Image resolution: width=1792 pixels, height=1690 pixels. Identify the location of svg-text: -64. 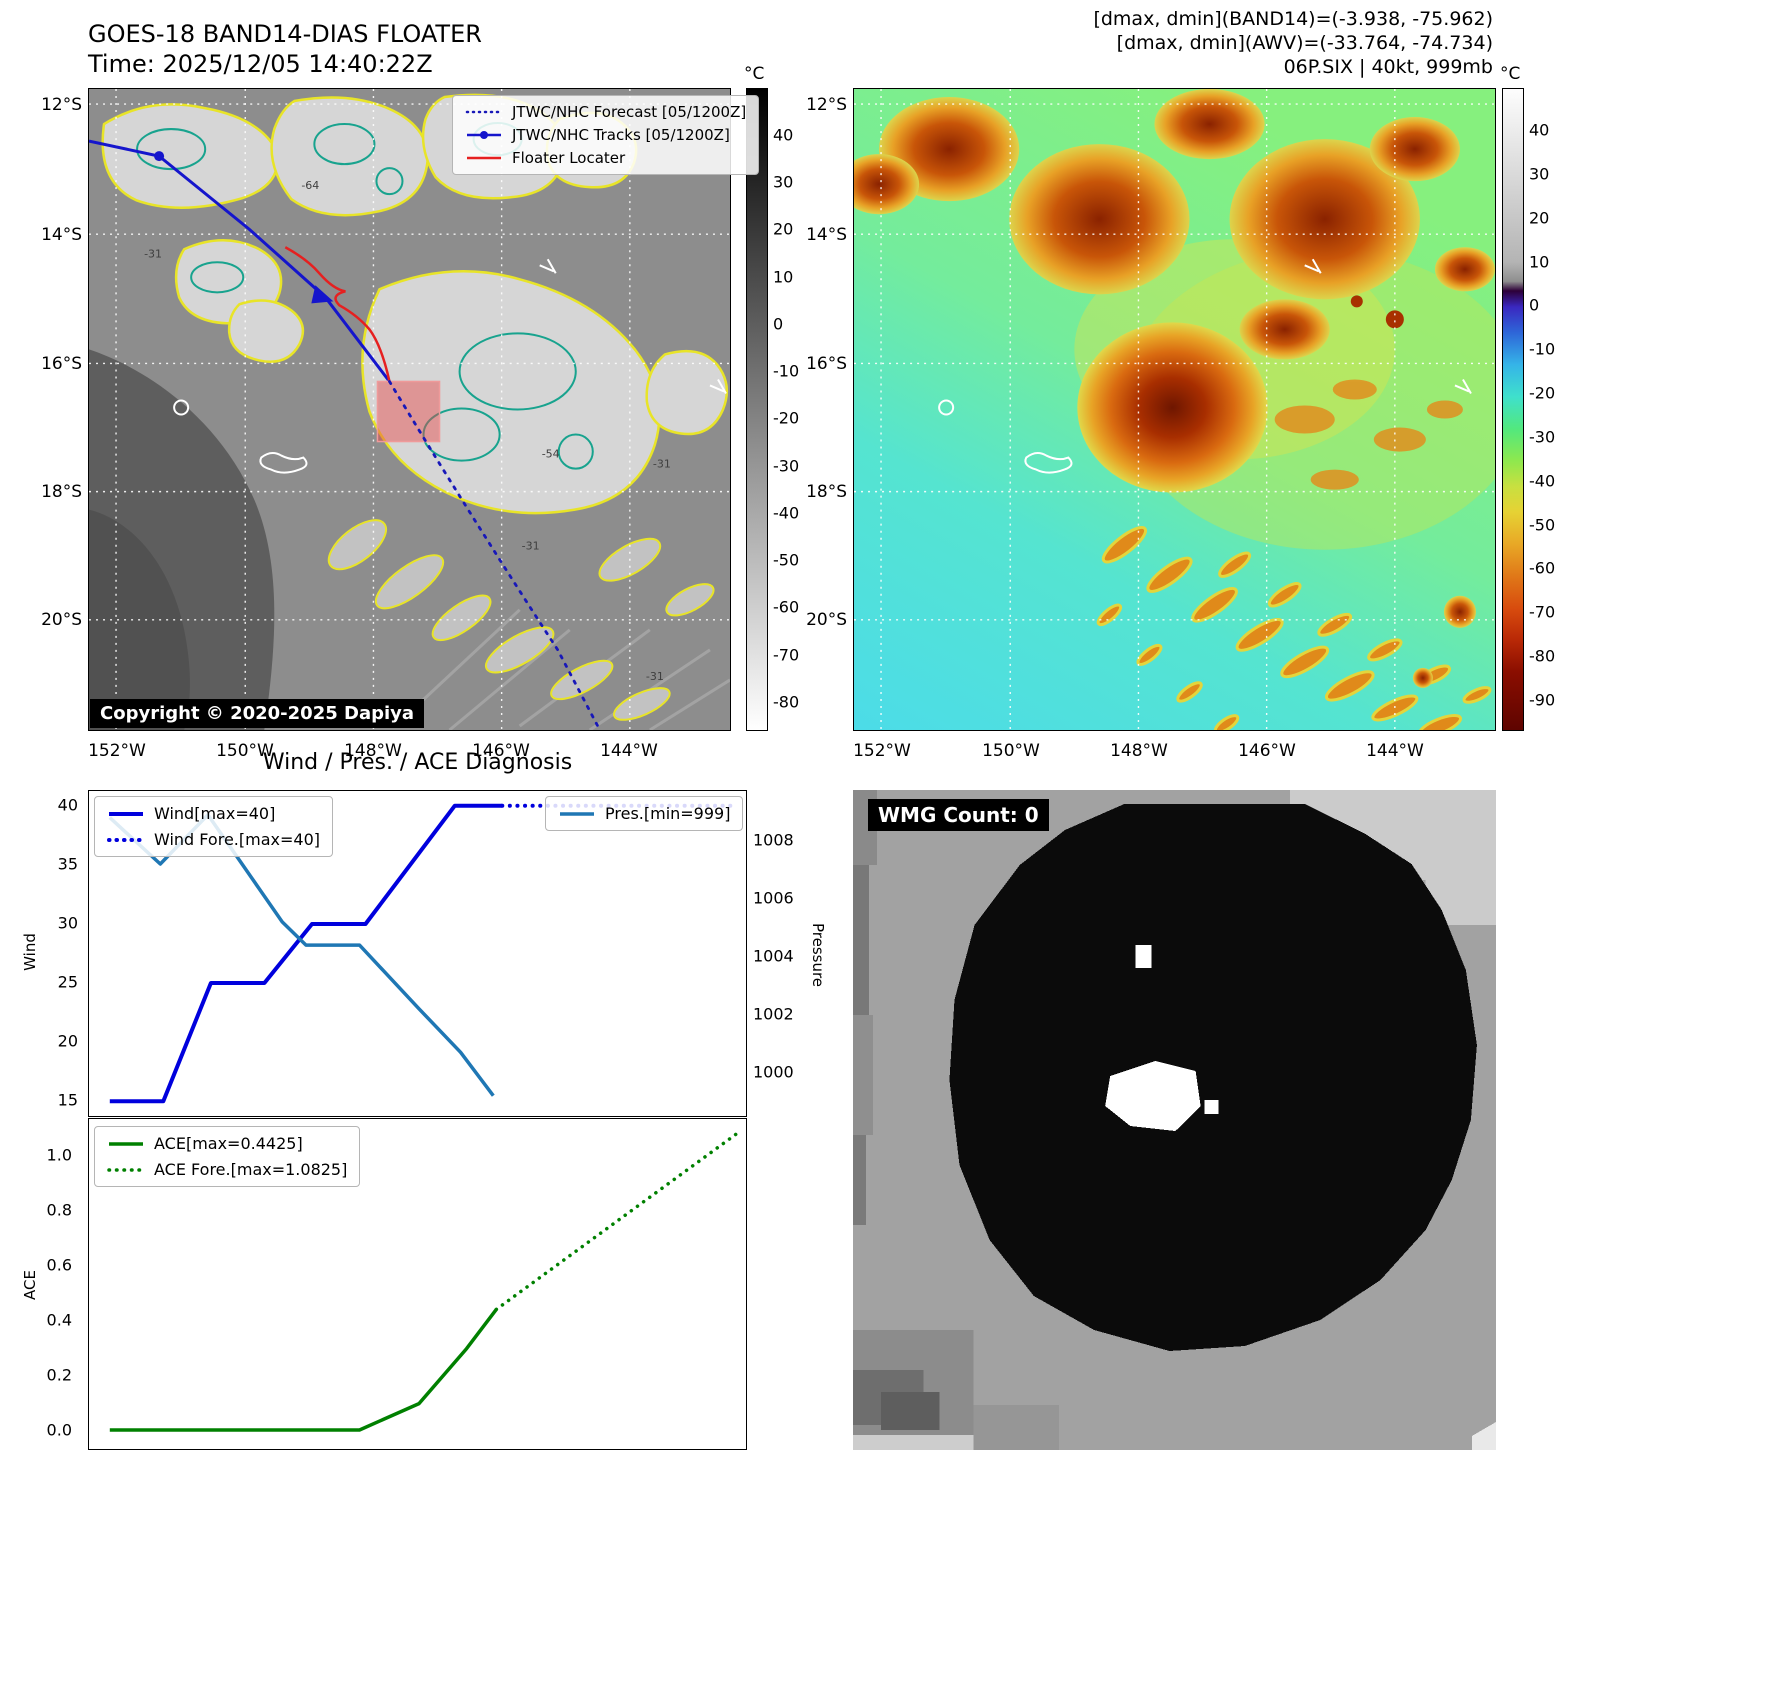
(310, 185).